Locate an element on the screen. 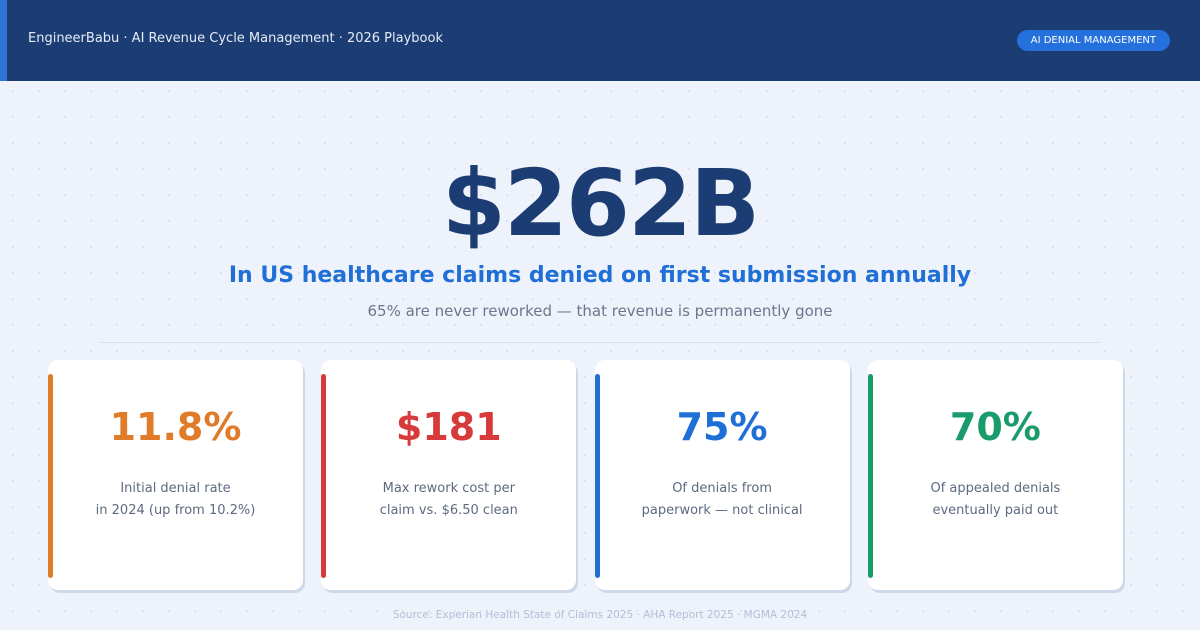 This screenshot has height=630, width=1200. stat-label-line: Initial denial rate is located at coordinates (175, 488).